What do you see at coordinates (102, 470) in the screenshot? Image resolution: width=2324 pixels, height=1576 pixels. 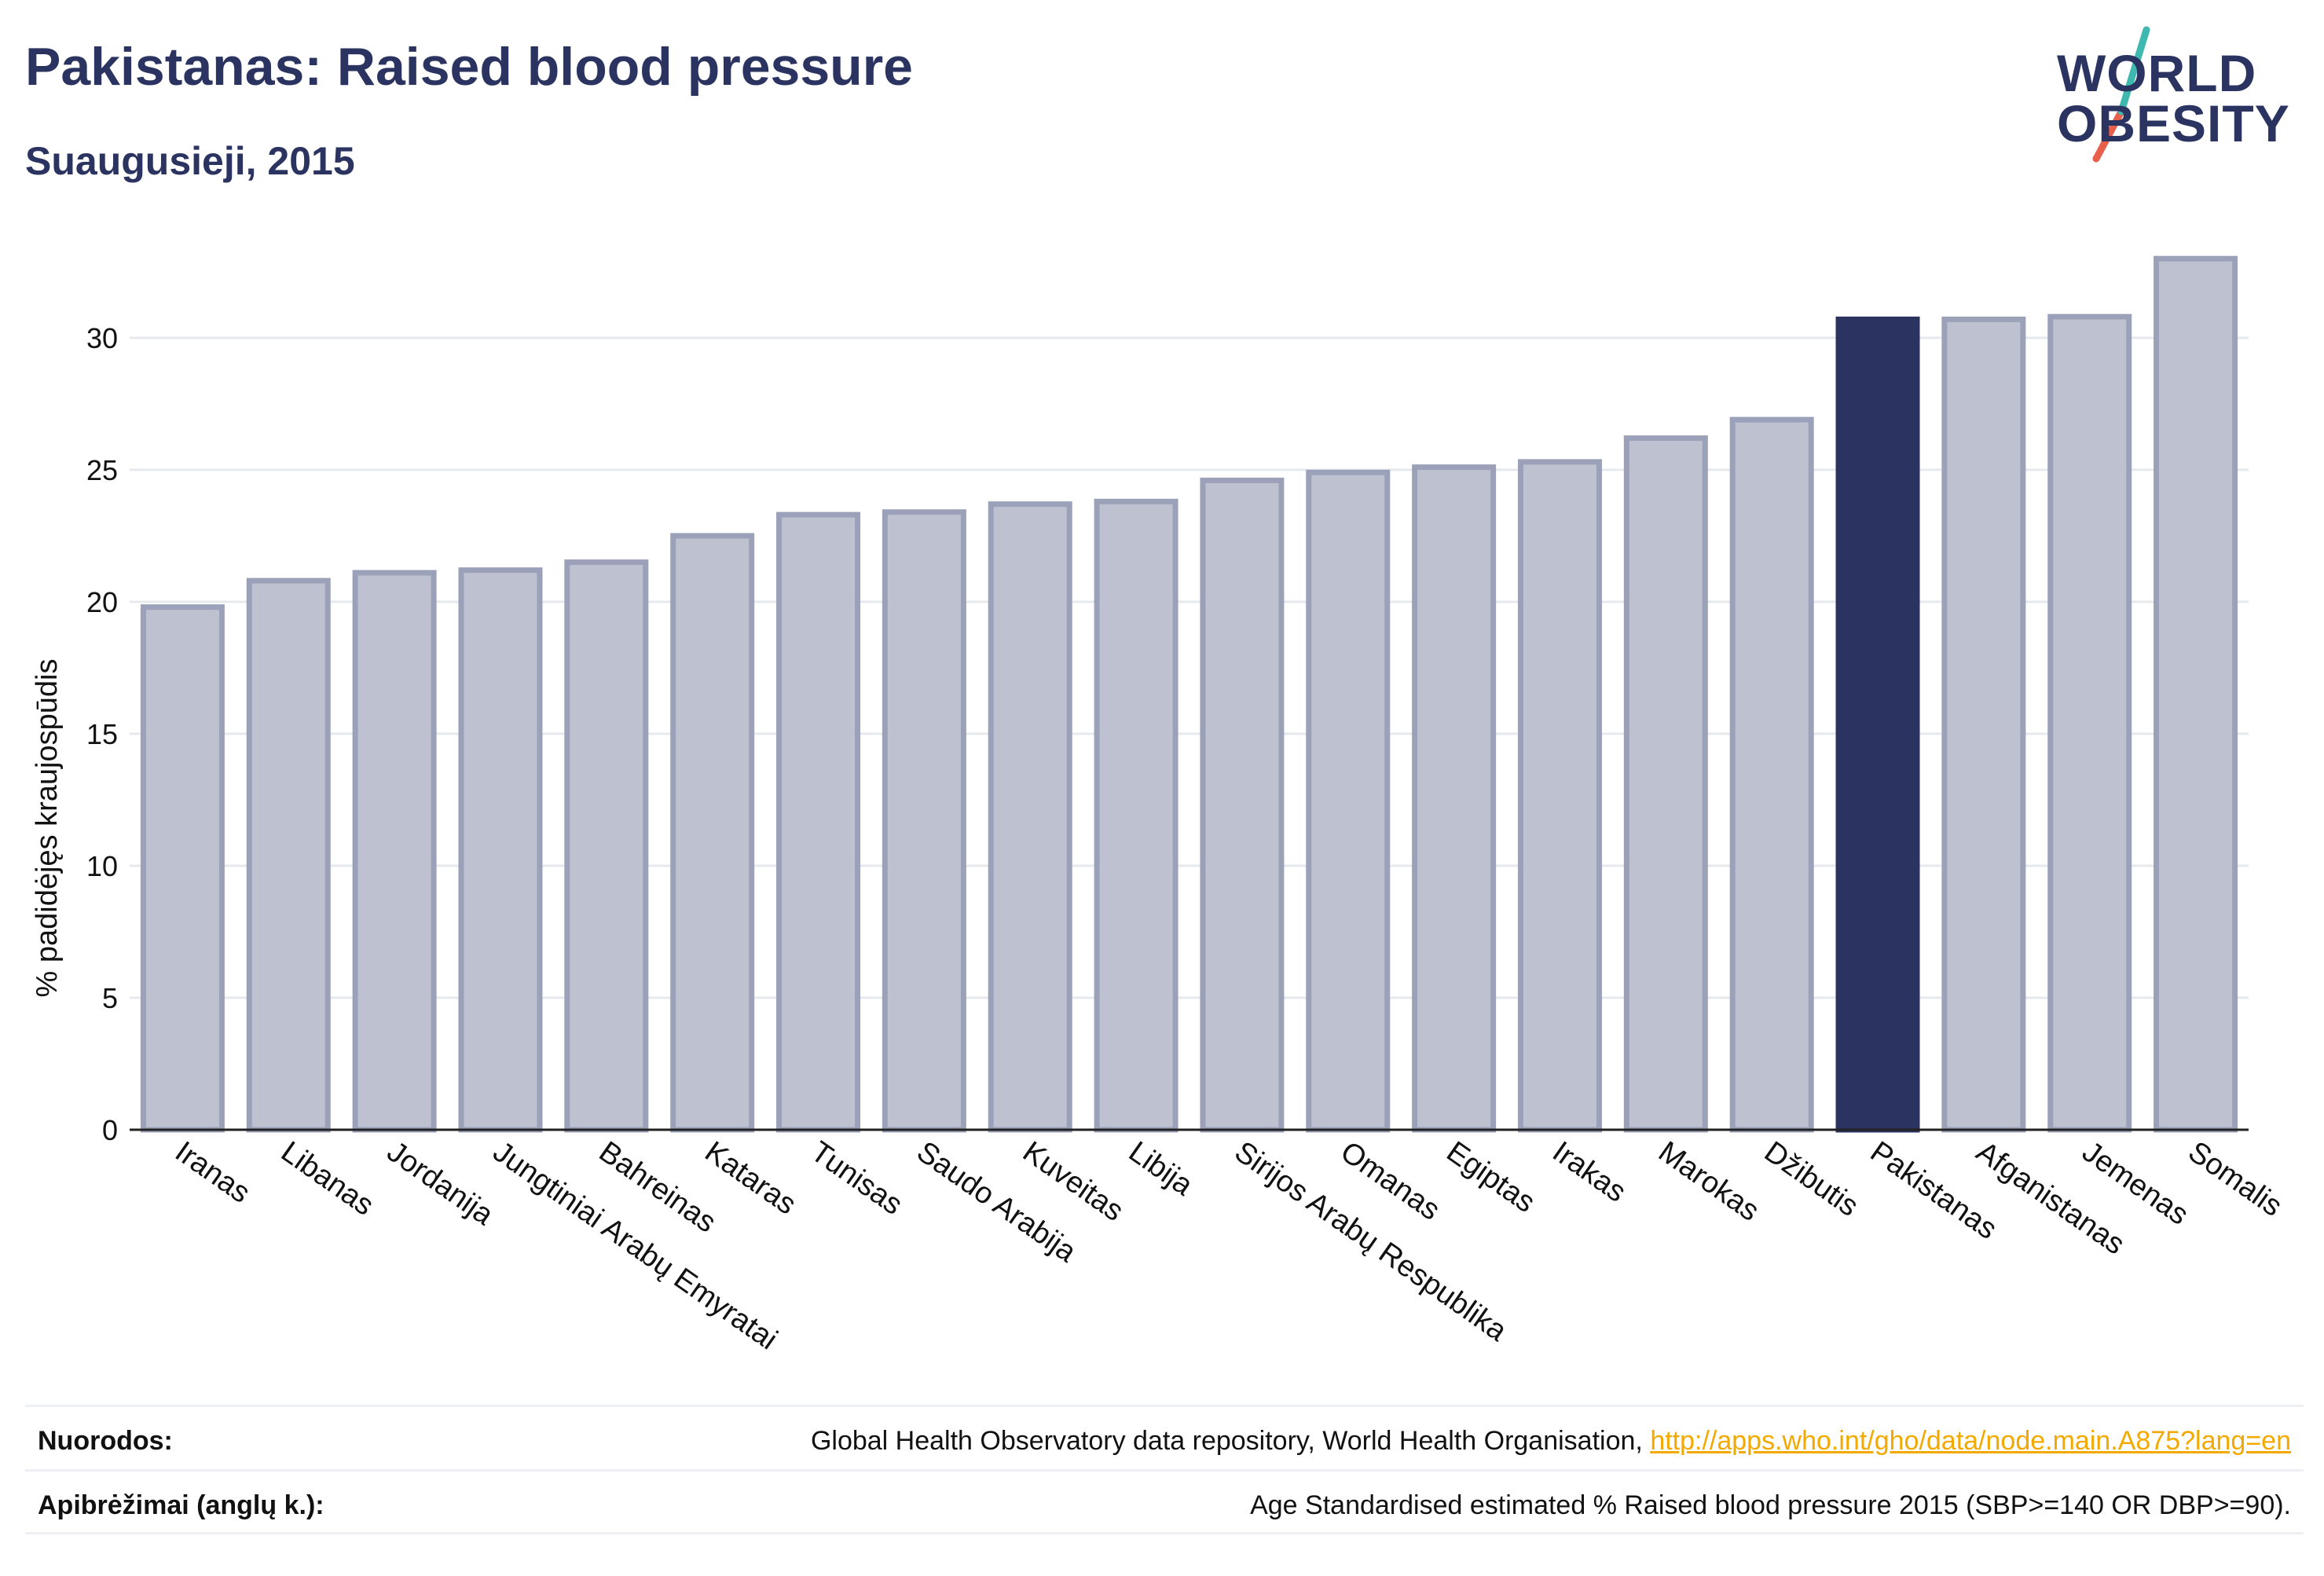 I see `y-tick-label: 25` at bounding box center [102, 470].